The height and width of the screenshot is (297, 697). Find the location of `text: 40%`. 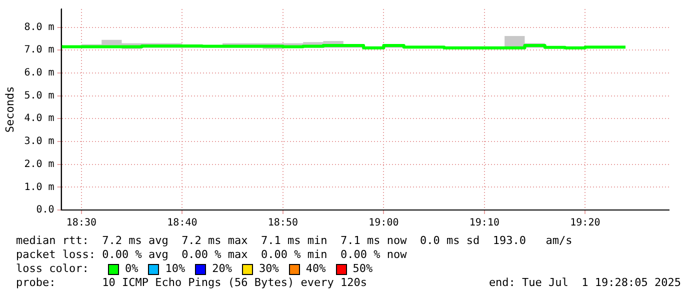

text: 40% is located at coordinates (316, 269).